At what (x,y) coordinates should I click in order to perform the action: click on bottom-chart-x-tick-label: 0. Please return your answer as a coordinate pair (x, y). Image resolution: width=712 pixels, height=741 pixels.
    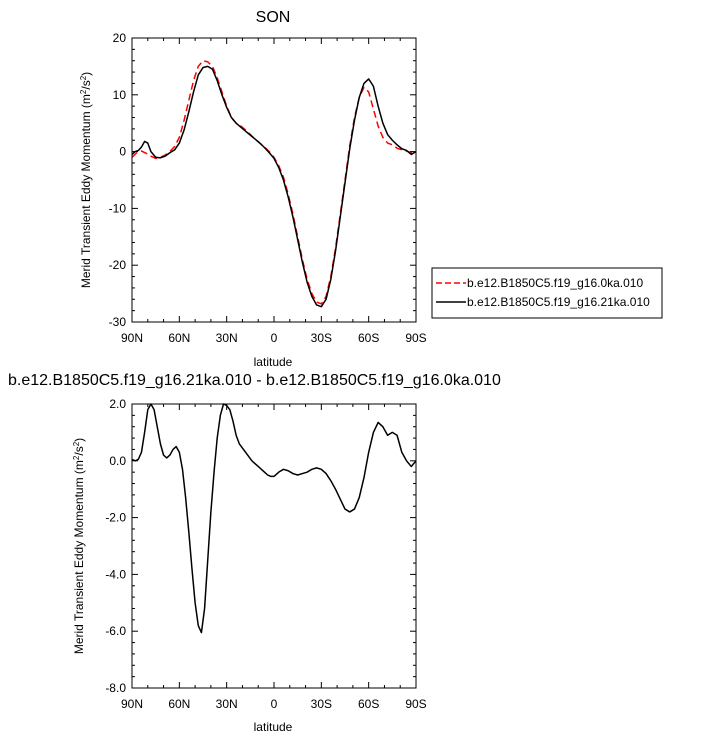
    Looking at the image, I should click on (274, 704).